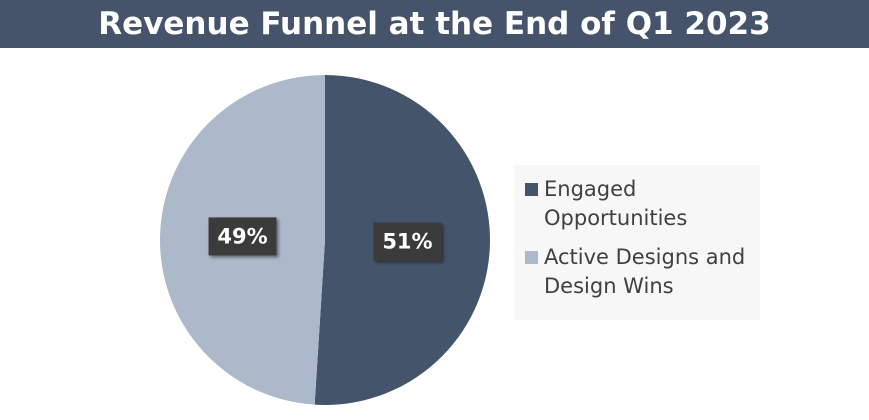  Describe the element at coordinates (616, 203) in the screenshot. I see `legend-label: Engaged Opportunities` at that location.